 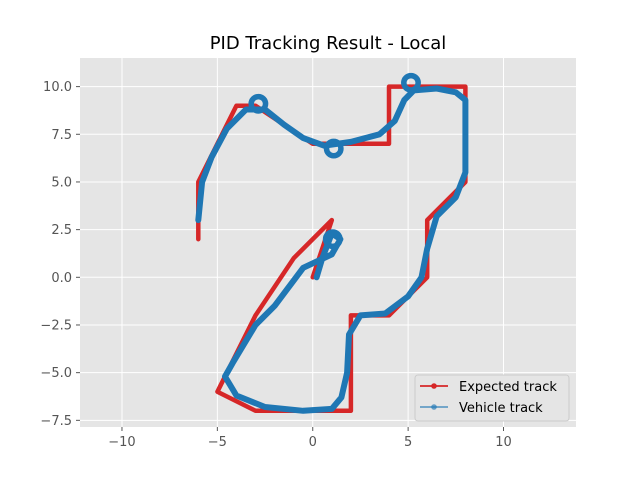 What do you see at coordinates (56, 373) in the screenshot?
I see `y-tick-label: −5.0` at bounding box center [56, 373].